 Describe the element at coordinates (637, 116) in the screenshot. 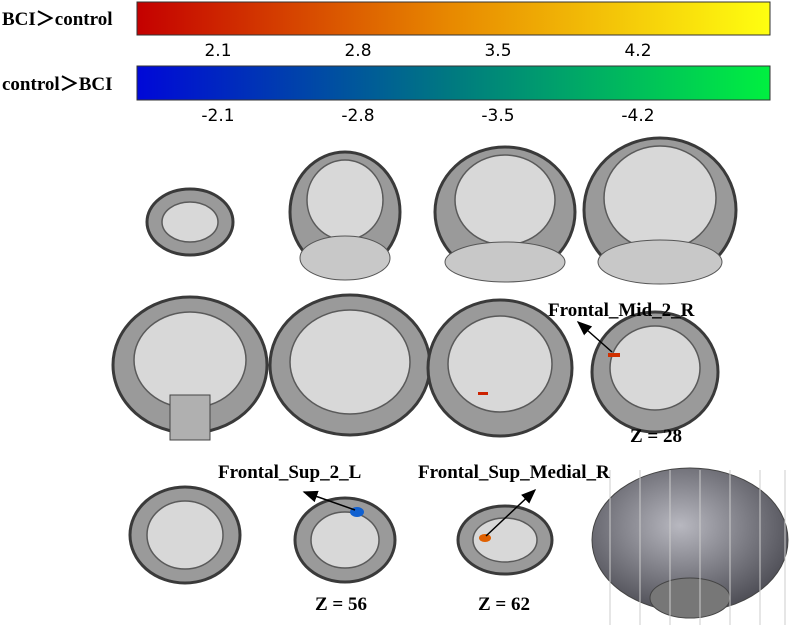

I see `colorbar-tick: -4.2` at that location.